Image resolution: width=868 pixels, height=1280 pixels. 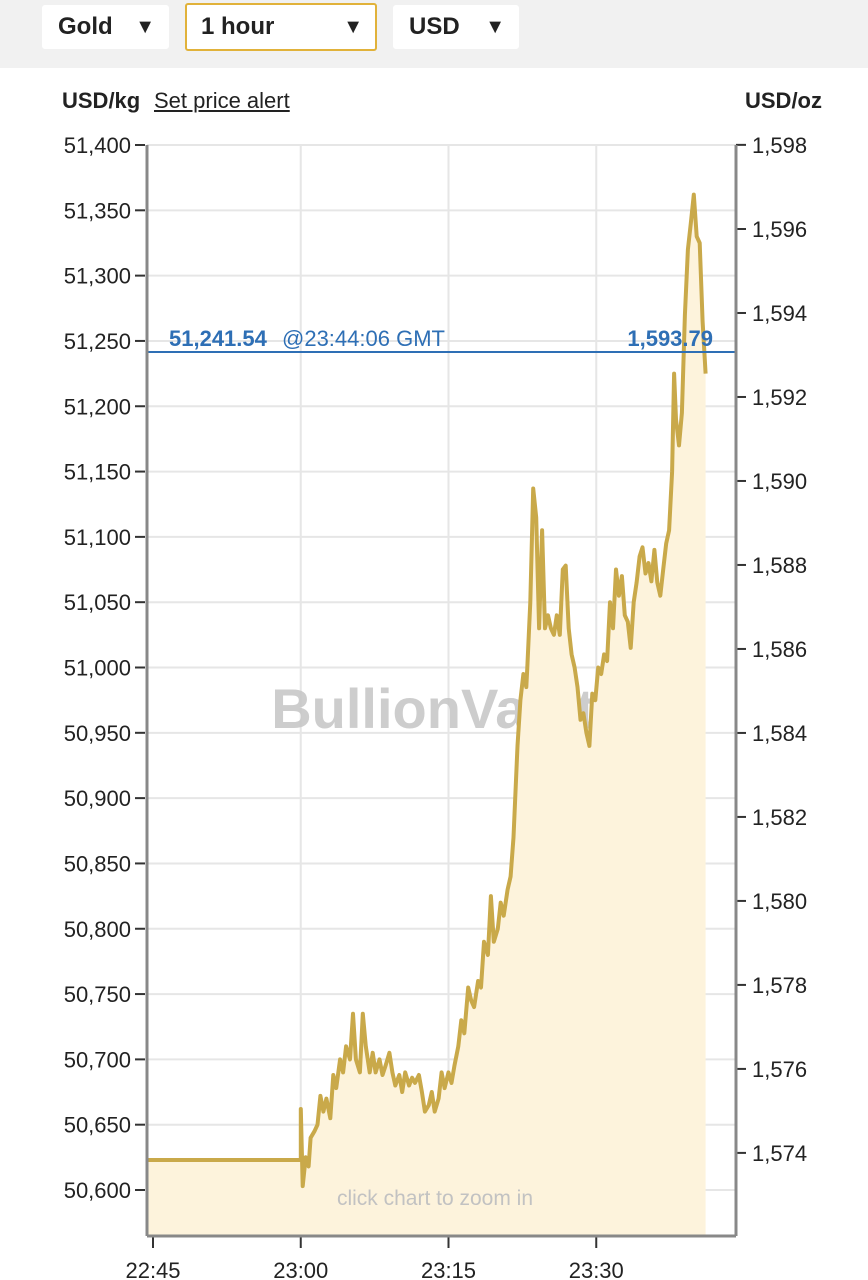 I want to click on y-right-tick-label: 1,590, so click(x=779, y=481).